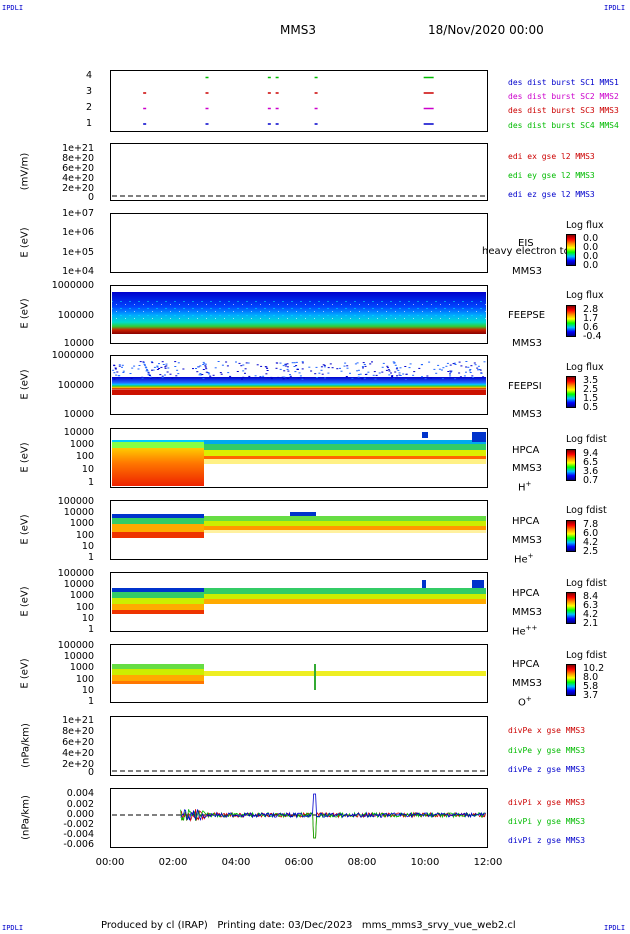 This screenshot has height=934, width=630. Describe the element at coordinates (563, 125) in the screenshot. I see `legend-burst-mms4: des dist burst SC4 MMS4` at that location.